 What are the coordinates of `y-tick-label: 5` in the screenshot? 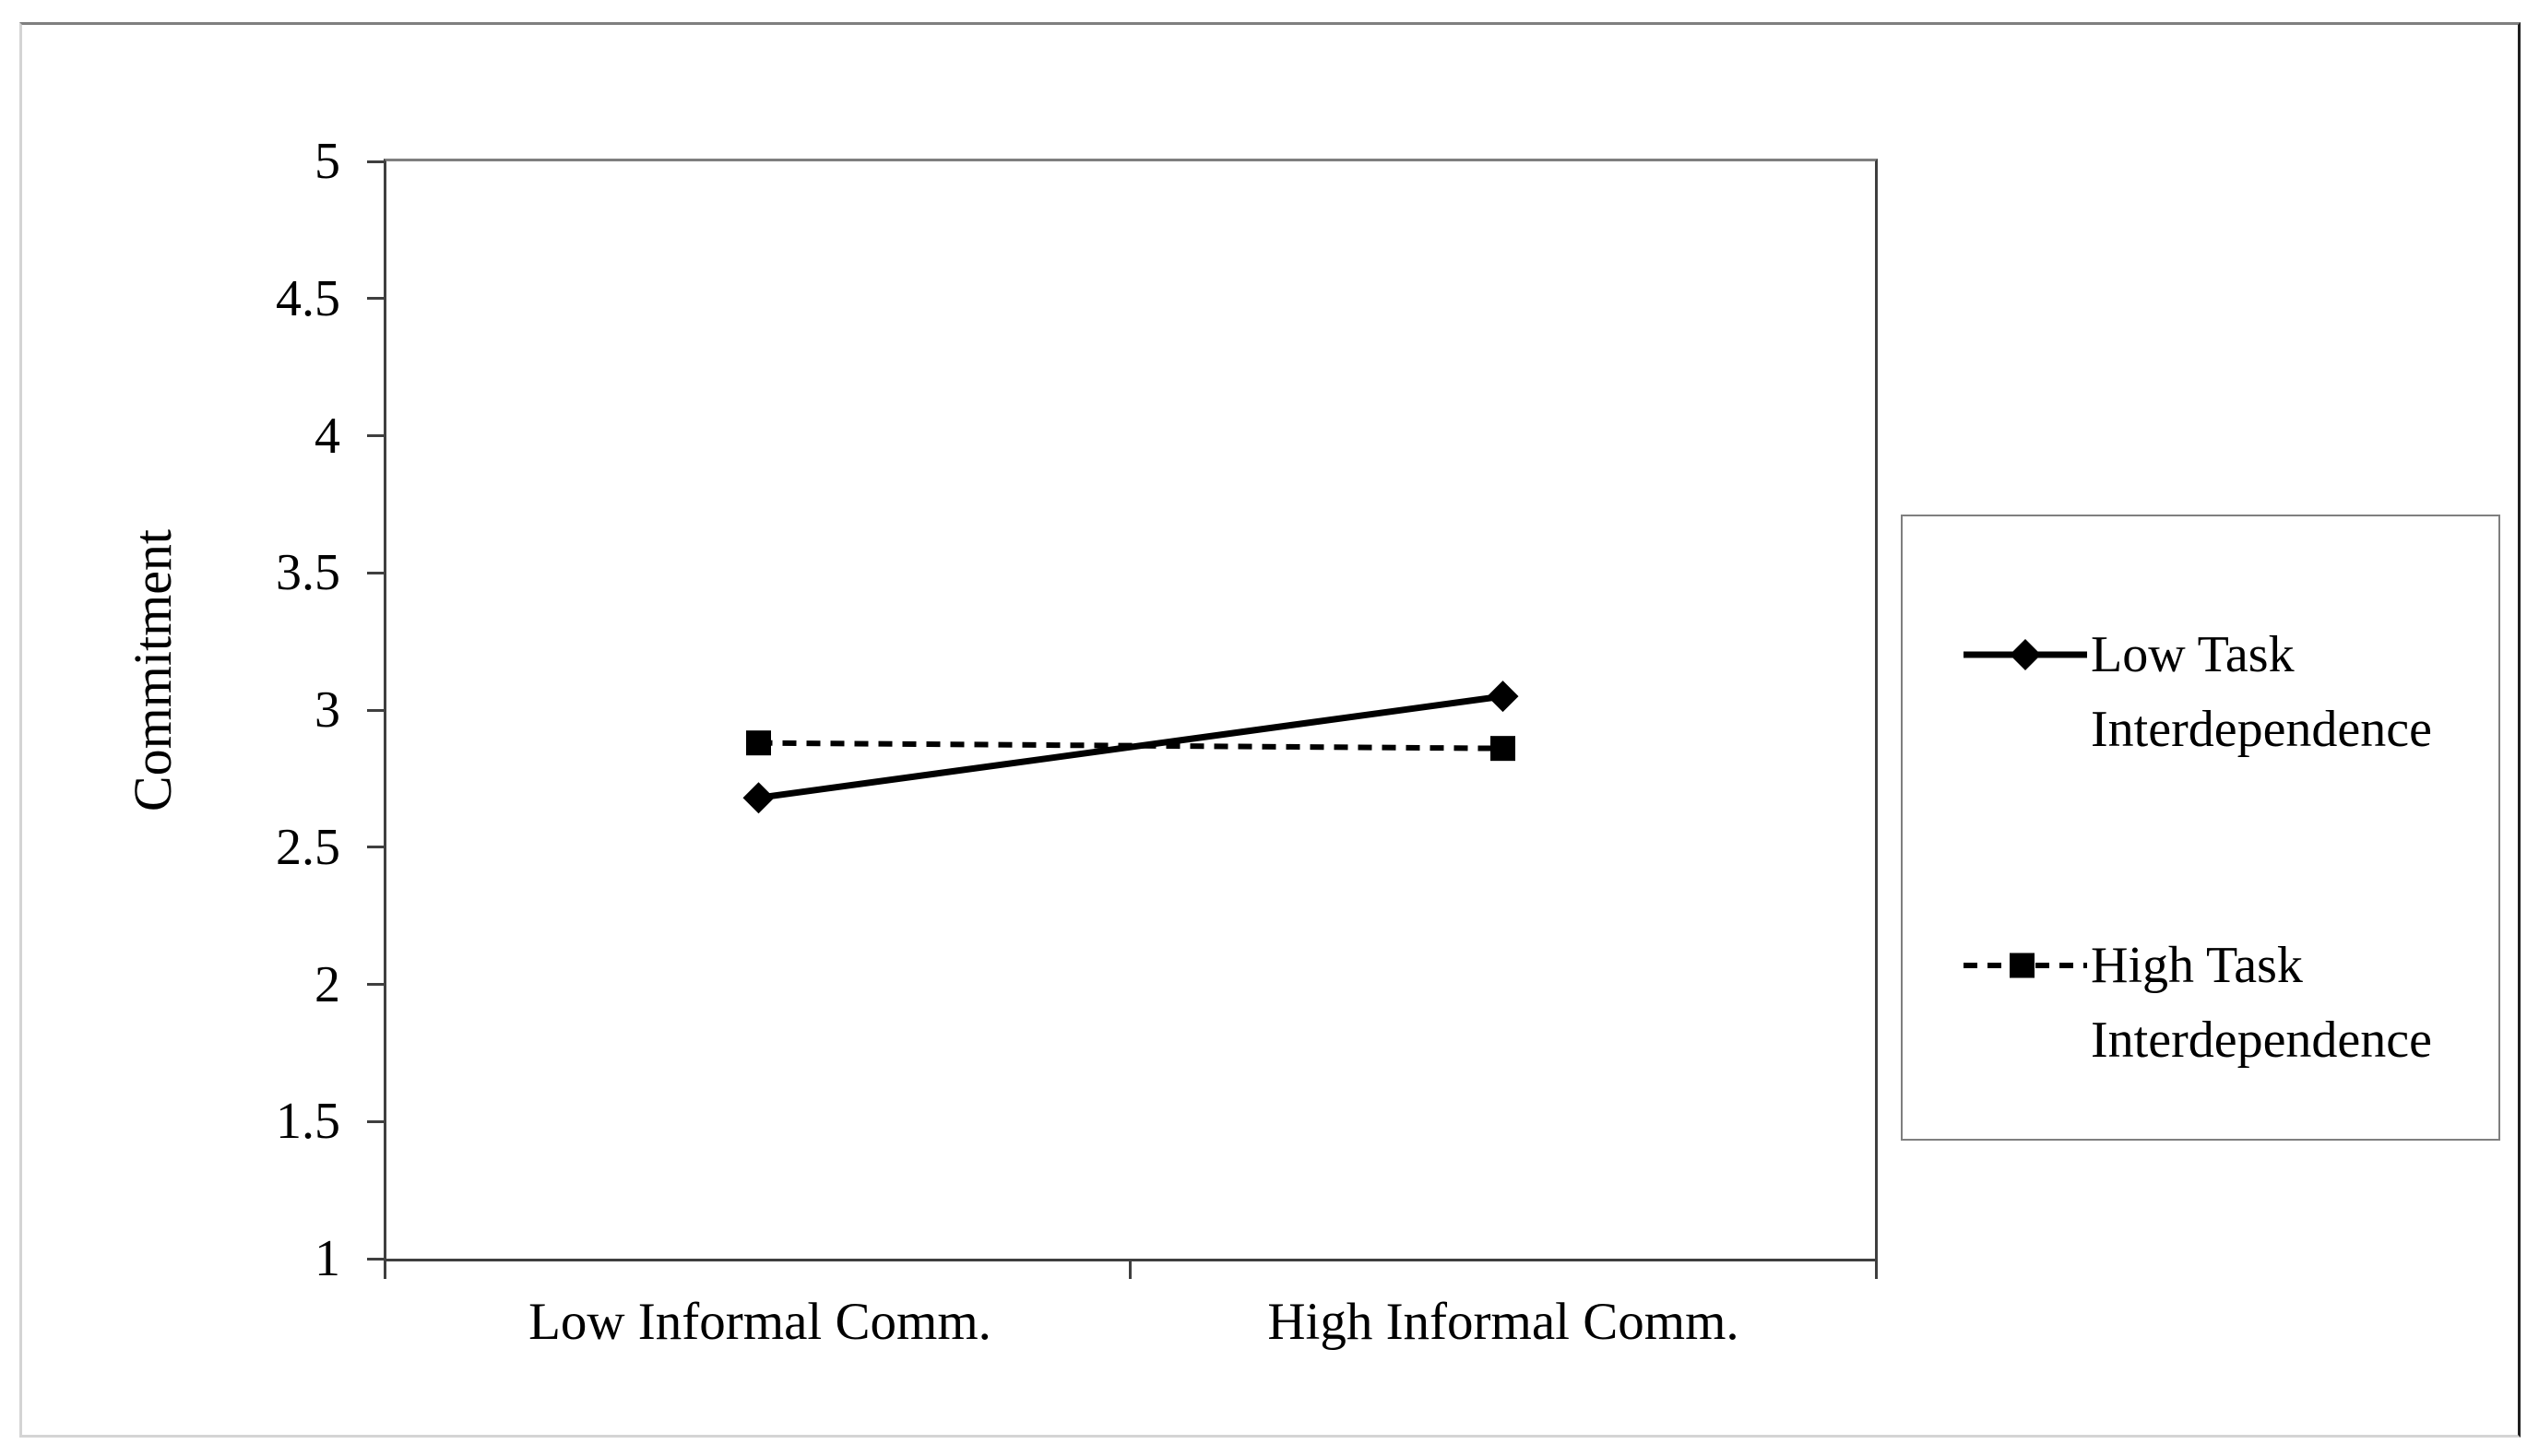 It's located at (327, 161).